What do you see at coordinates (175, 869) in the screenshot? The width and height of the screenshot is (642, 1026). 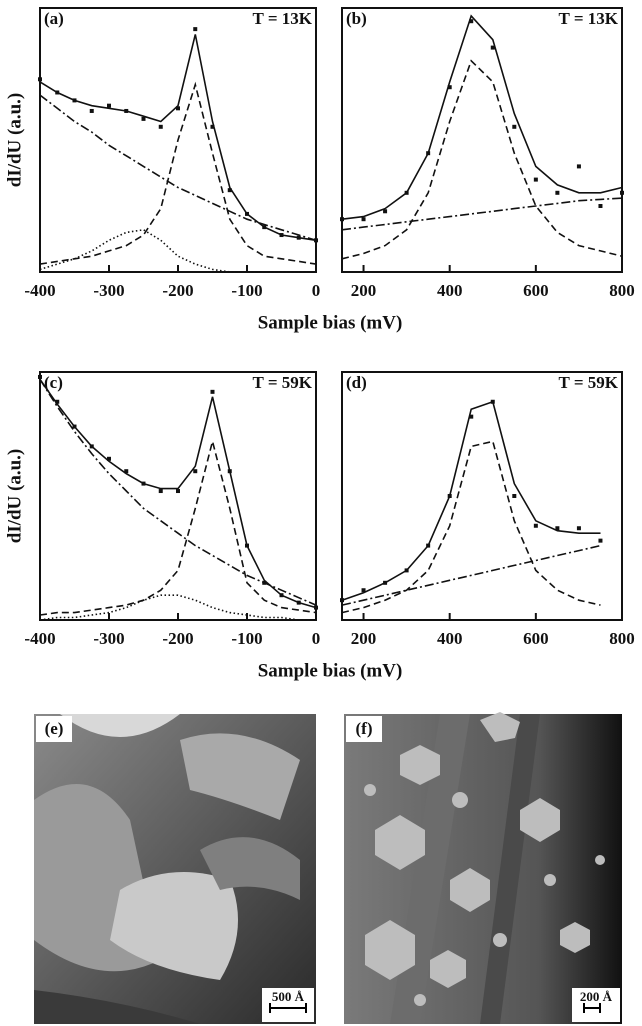 I see `image-e: (e) 500 Å` at bounding box center [175, 869].